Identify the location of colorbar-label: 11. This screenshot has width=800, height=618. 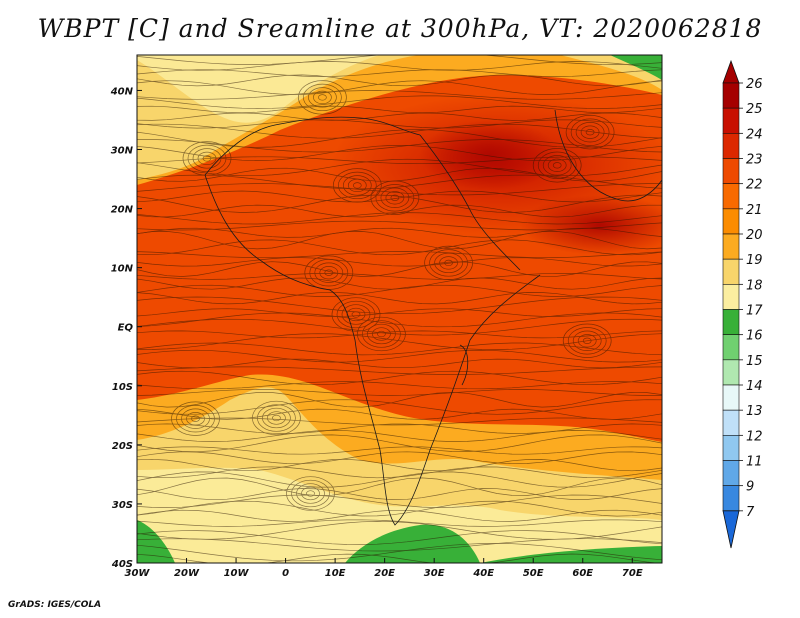
(754, 462).